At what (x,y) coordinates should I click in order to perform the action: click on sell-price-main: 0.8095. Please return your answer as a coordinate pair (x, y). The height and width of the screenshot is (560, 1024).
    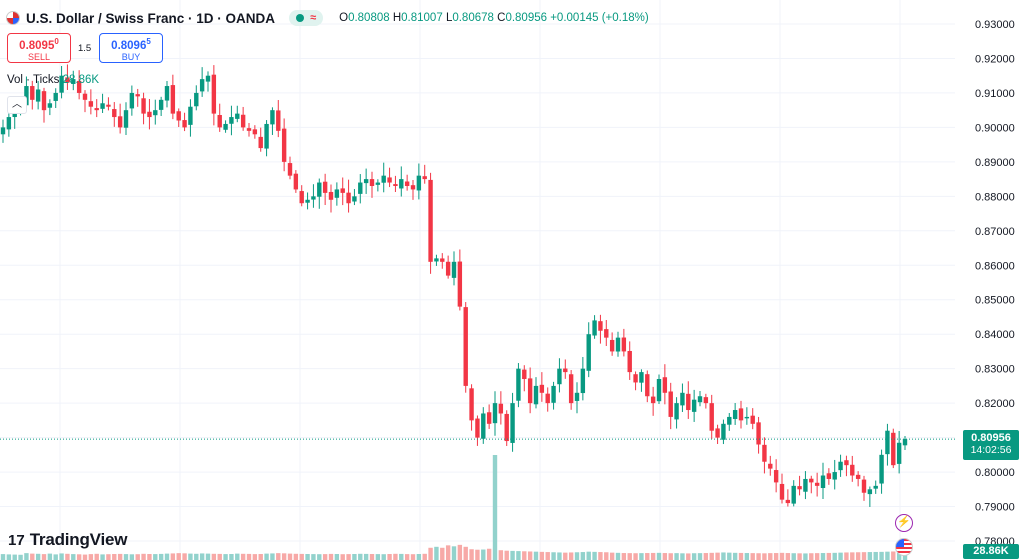
    Looking at the image, I should click on (37, 45).